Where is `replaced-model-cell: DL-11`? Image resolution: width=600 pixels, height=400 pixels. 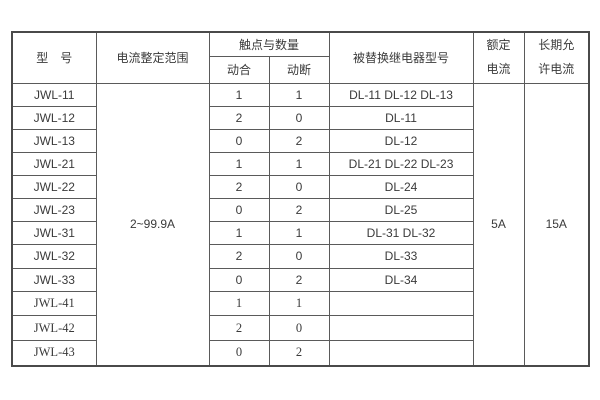 replaced-model-cell: DL-11 is located at coordinates (401, 117).